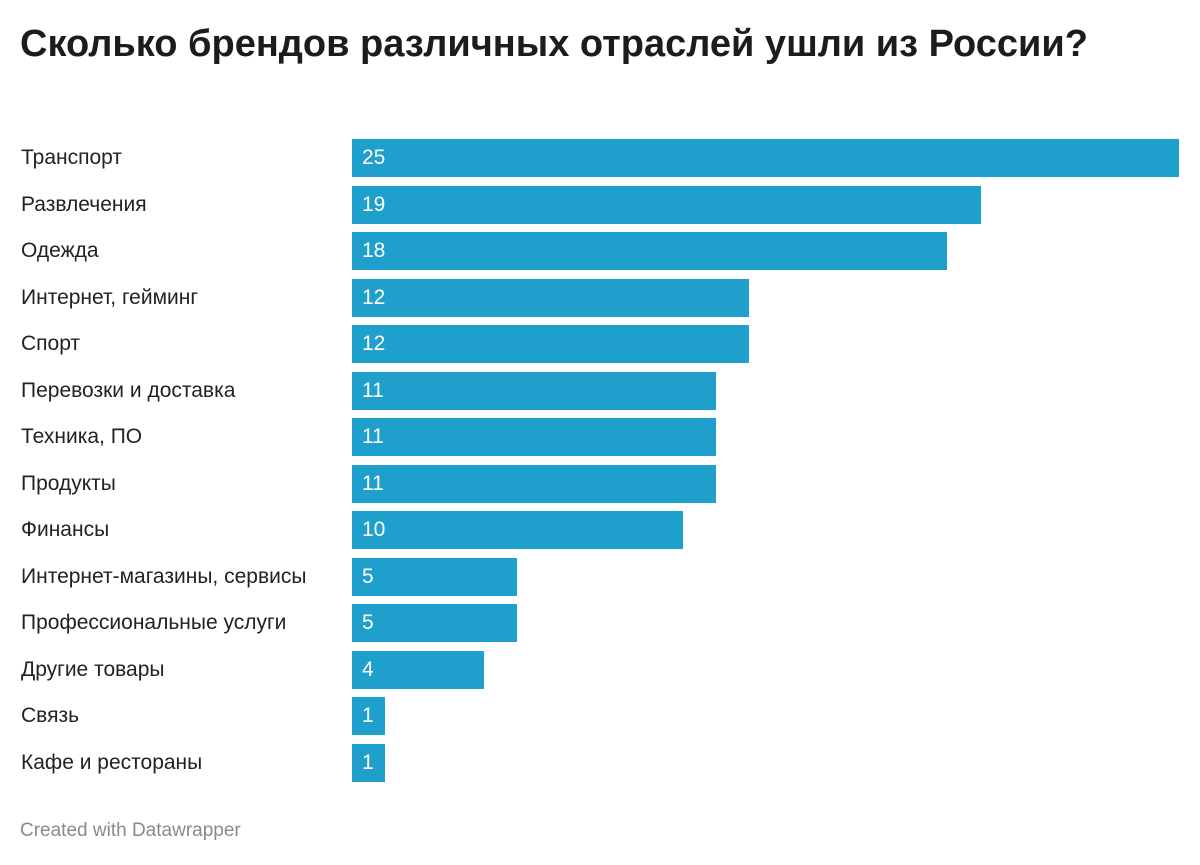 The image size is (1200, 865). Describe the element at coordinates (368, 669) in the screenshot. I see `bar-value-label: 4` at that location.